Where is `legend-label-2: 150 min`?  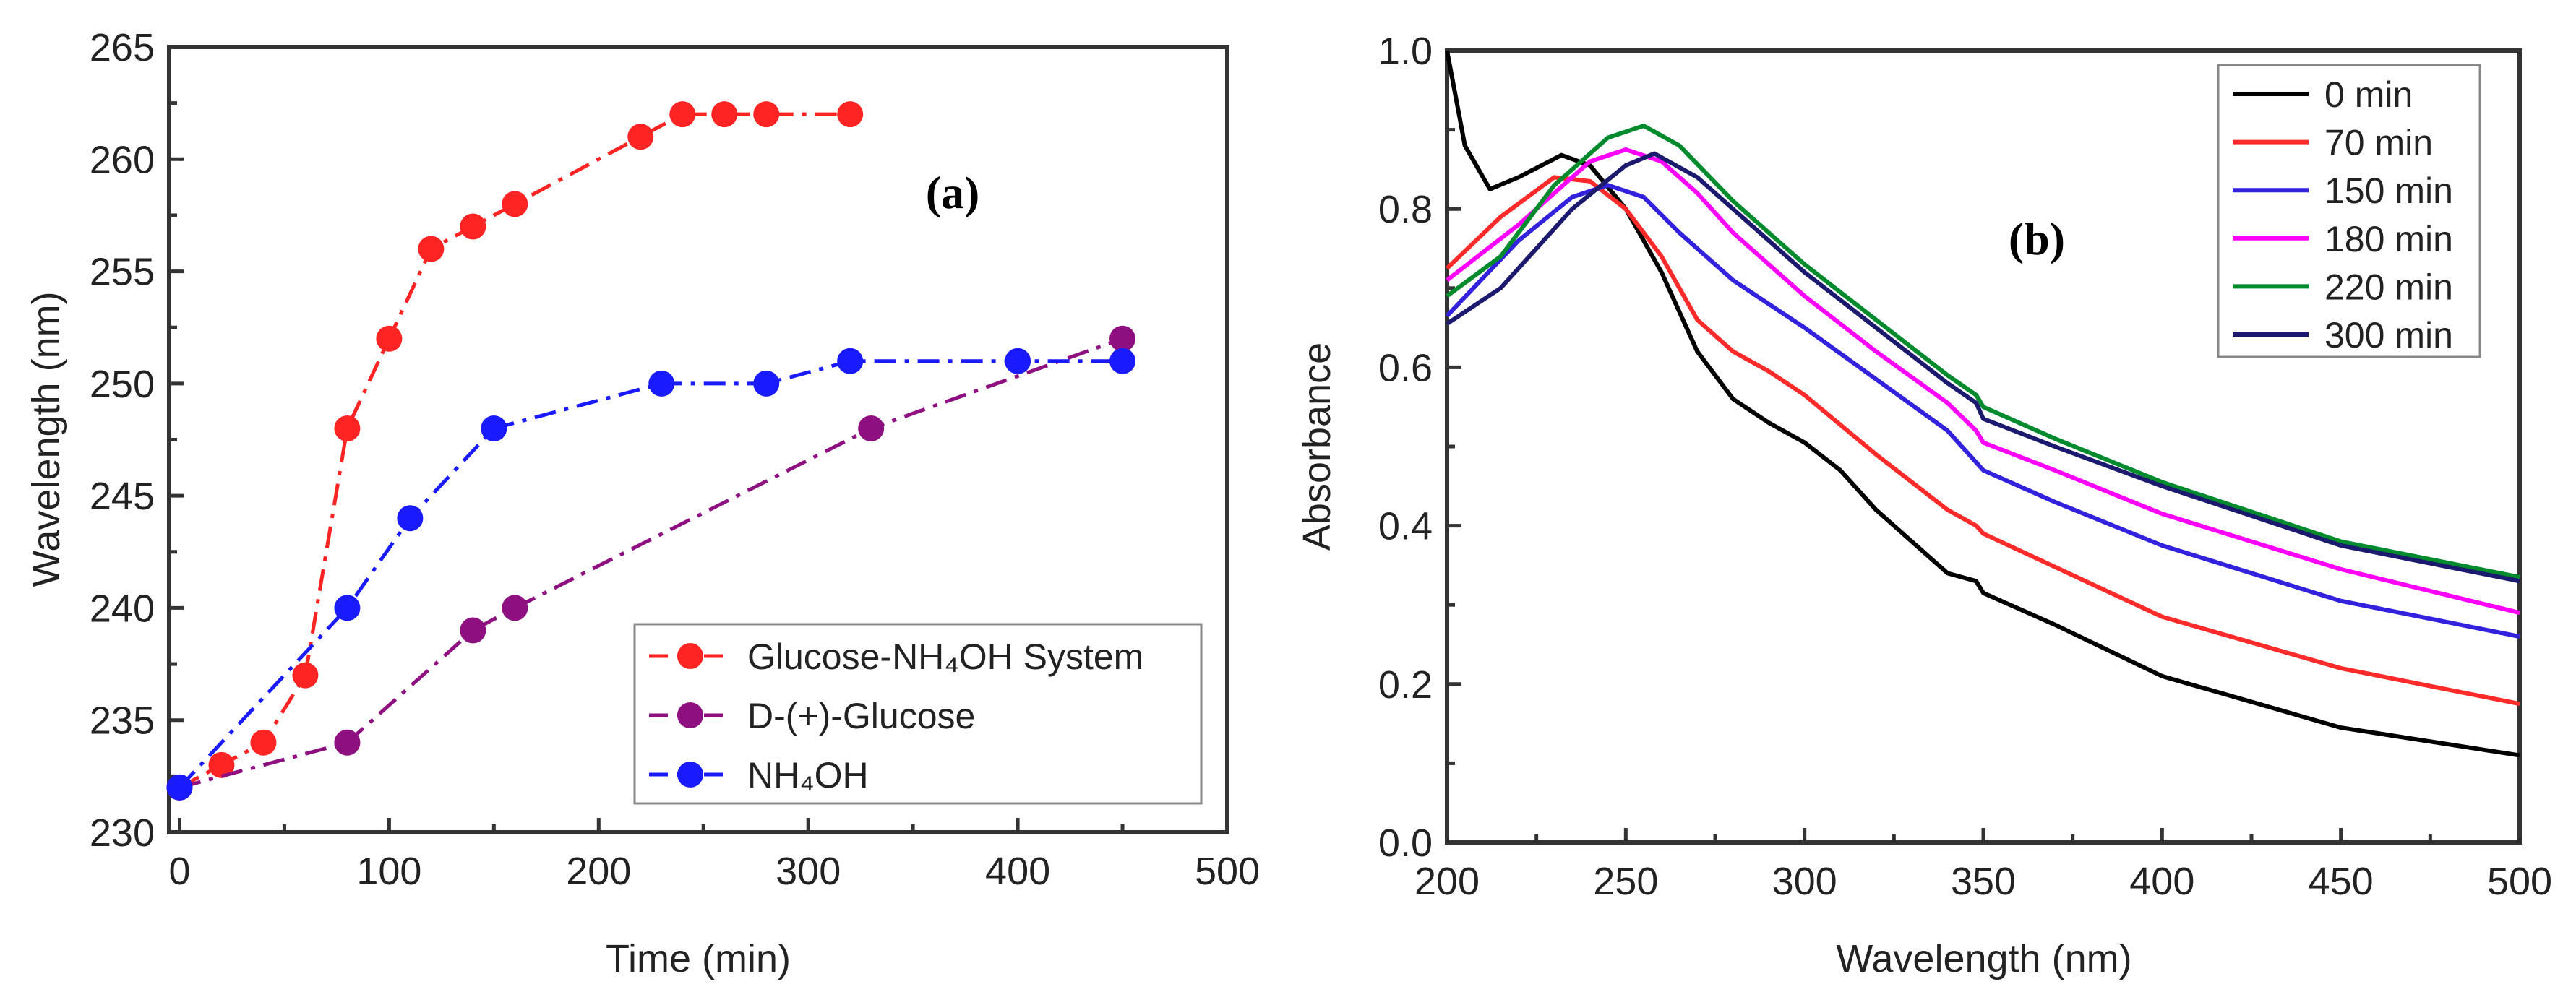
legend-label-2: 150 min is located at coordinates (2389, 191).